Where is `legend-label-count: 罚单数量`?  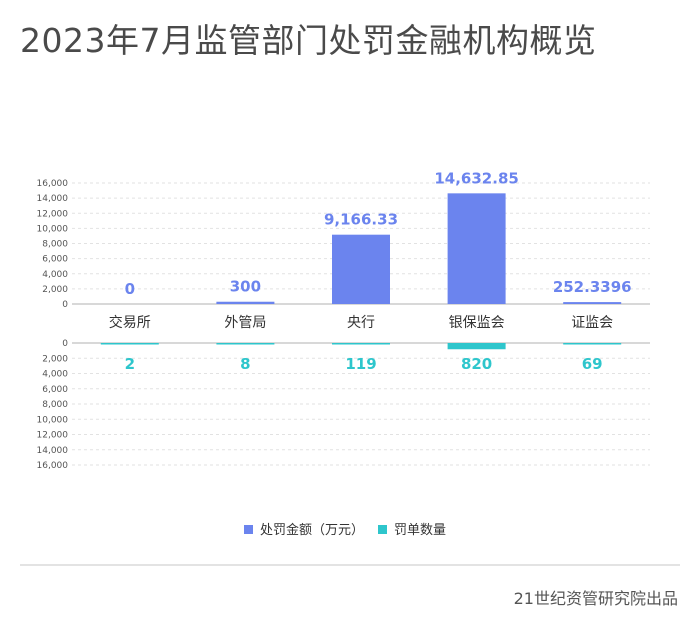
legend-label-count: 罚单数量 is located at coordinates (420, 530).